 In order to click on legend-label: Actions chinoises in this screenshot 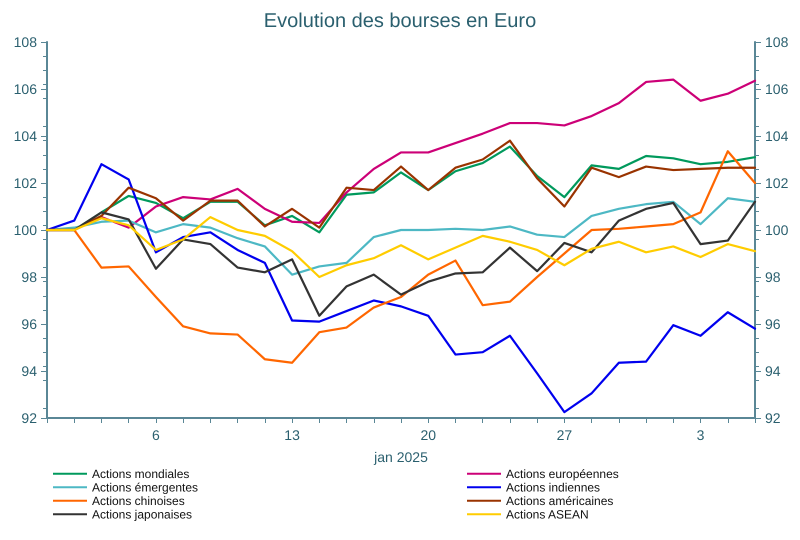, I will do `click(138, 501)`.